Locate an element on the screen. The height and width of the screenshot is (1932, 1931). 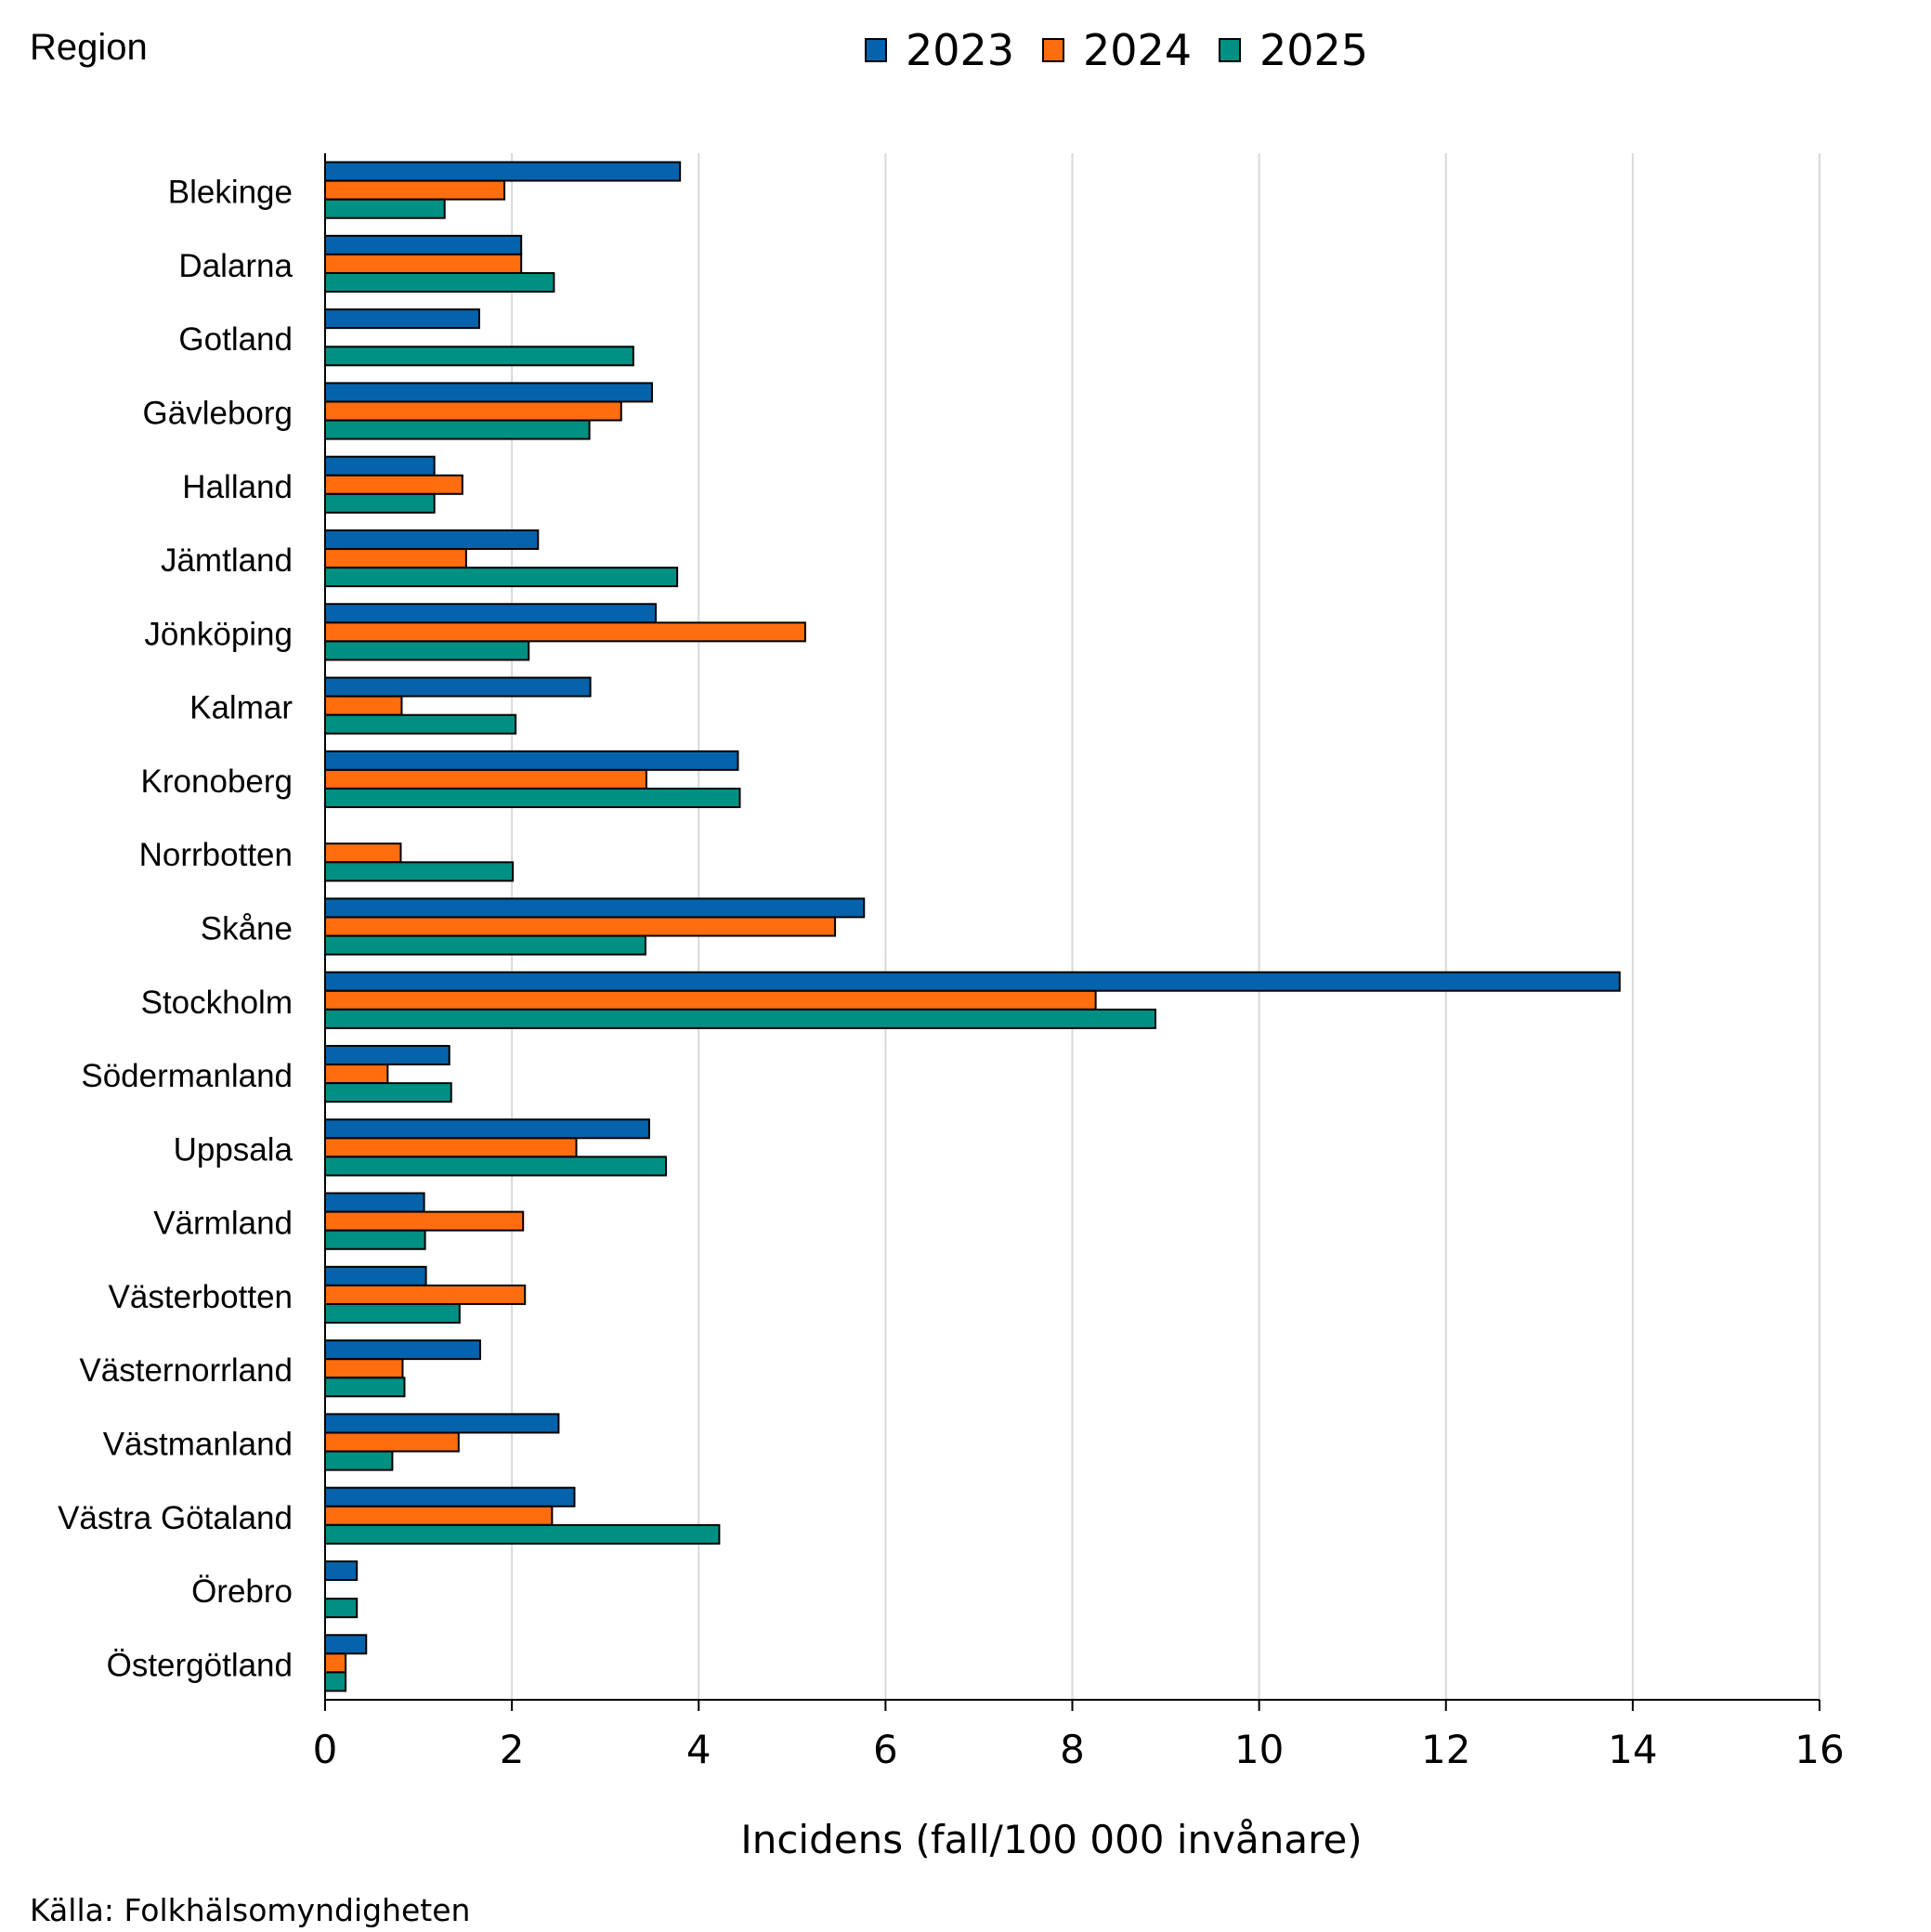
x-tick-label: 0 is located at coordinates (325, 1749).